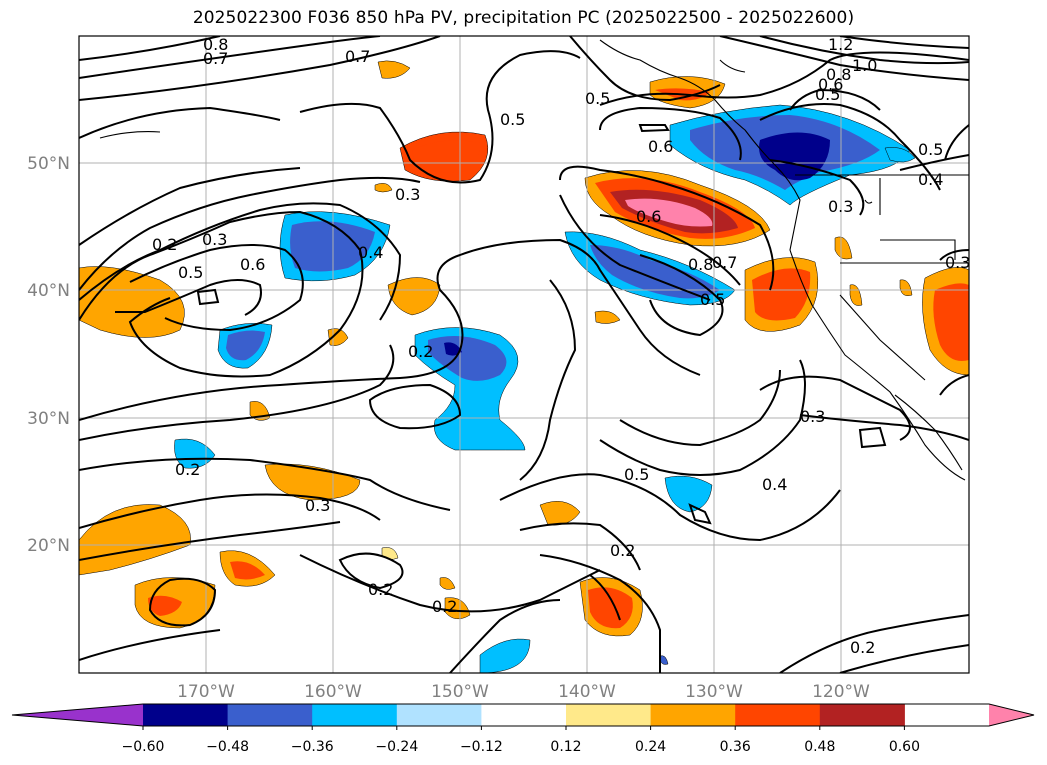 Image resolution: width=1047 pixels, height=765 pixels. I want to click on colorbar-tick-label: 0.36, so click(735, 747).